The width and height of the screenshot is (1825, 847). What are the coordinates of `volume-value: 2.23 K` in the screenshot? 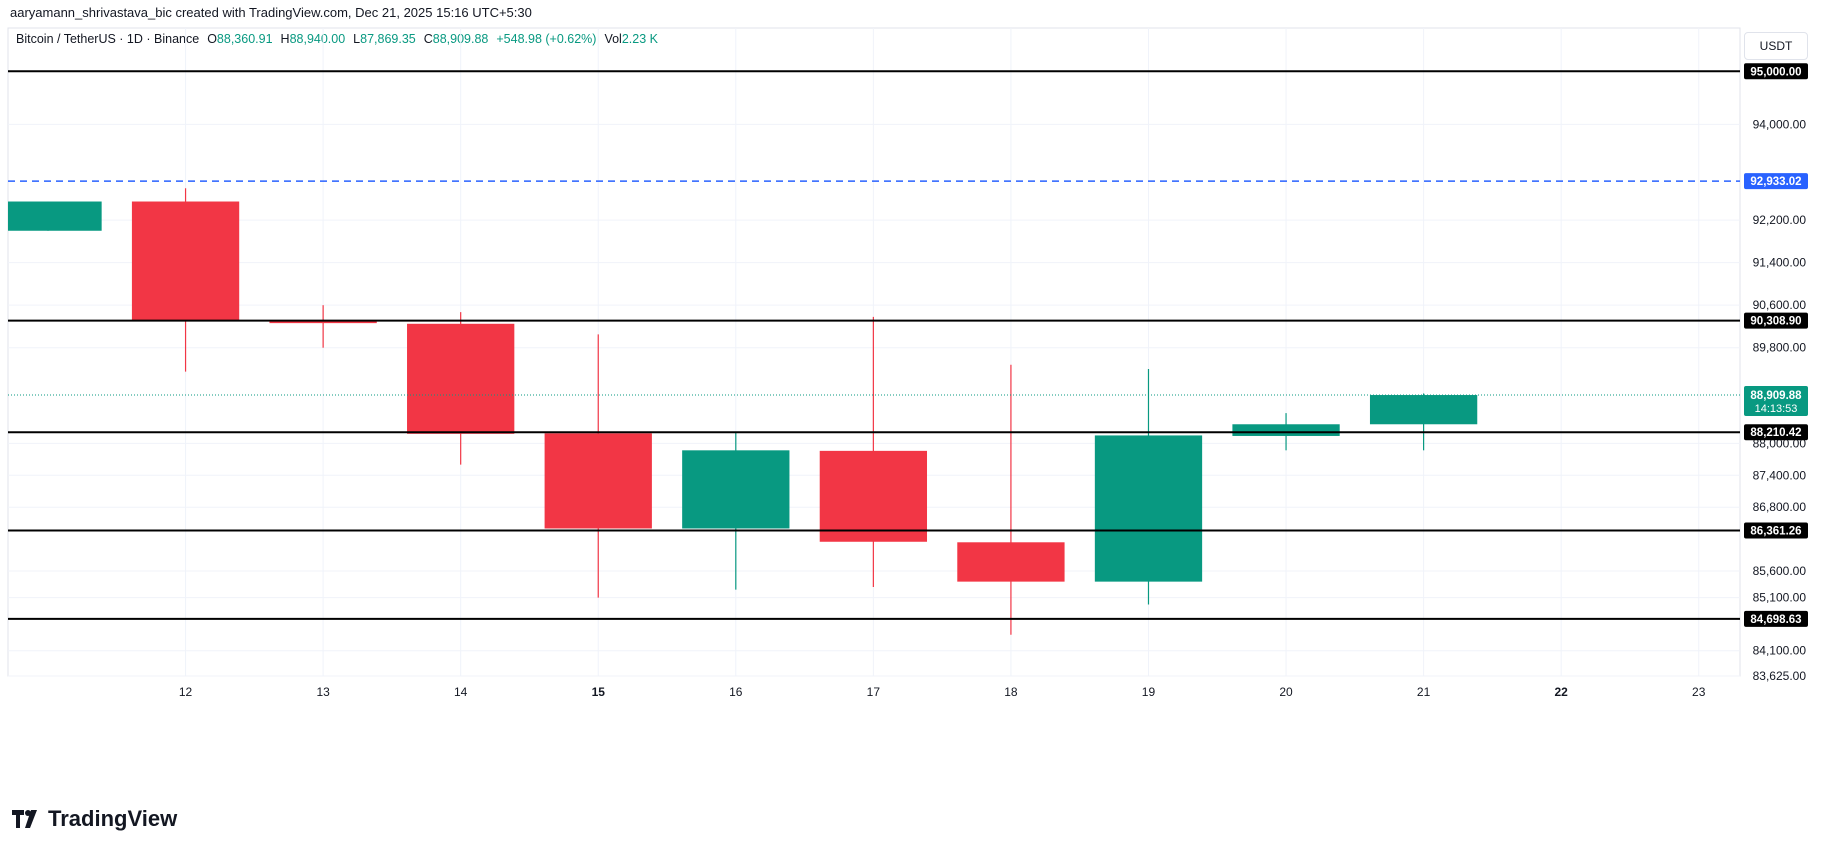 It's located at (639, 39).